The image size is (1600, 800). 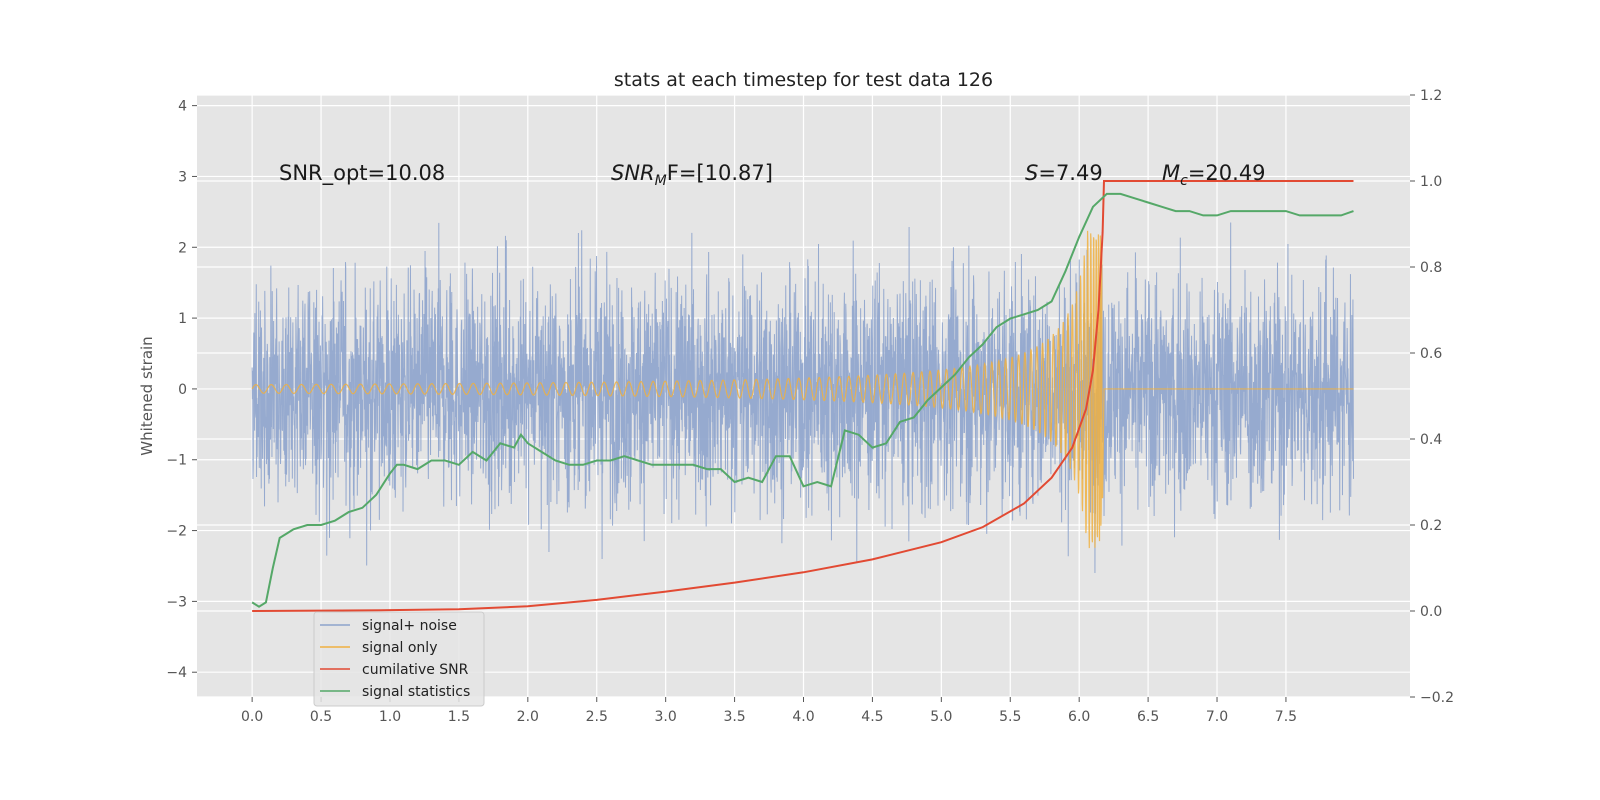 What do you see at coordinates (1184, 181) in the screenshot?
I see `mc-sub: c` at bounding box center [1184, 181].